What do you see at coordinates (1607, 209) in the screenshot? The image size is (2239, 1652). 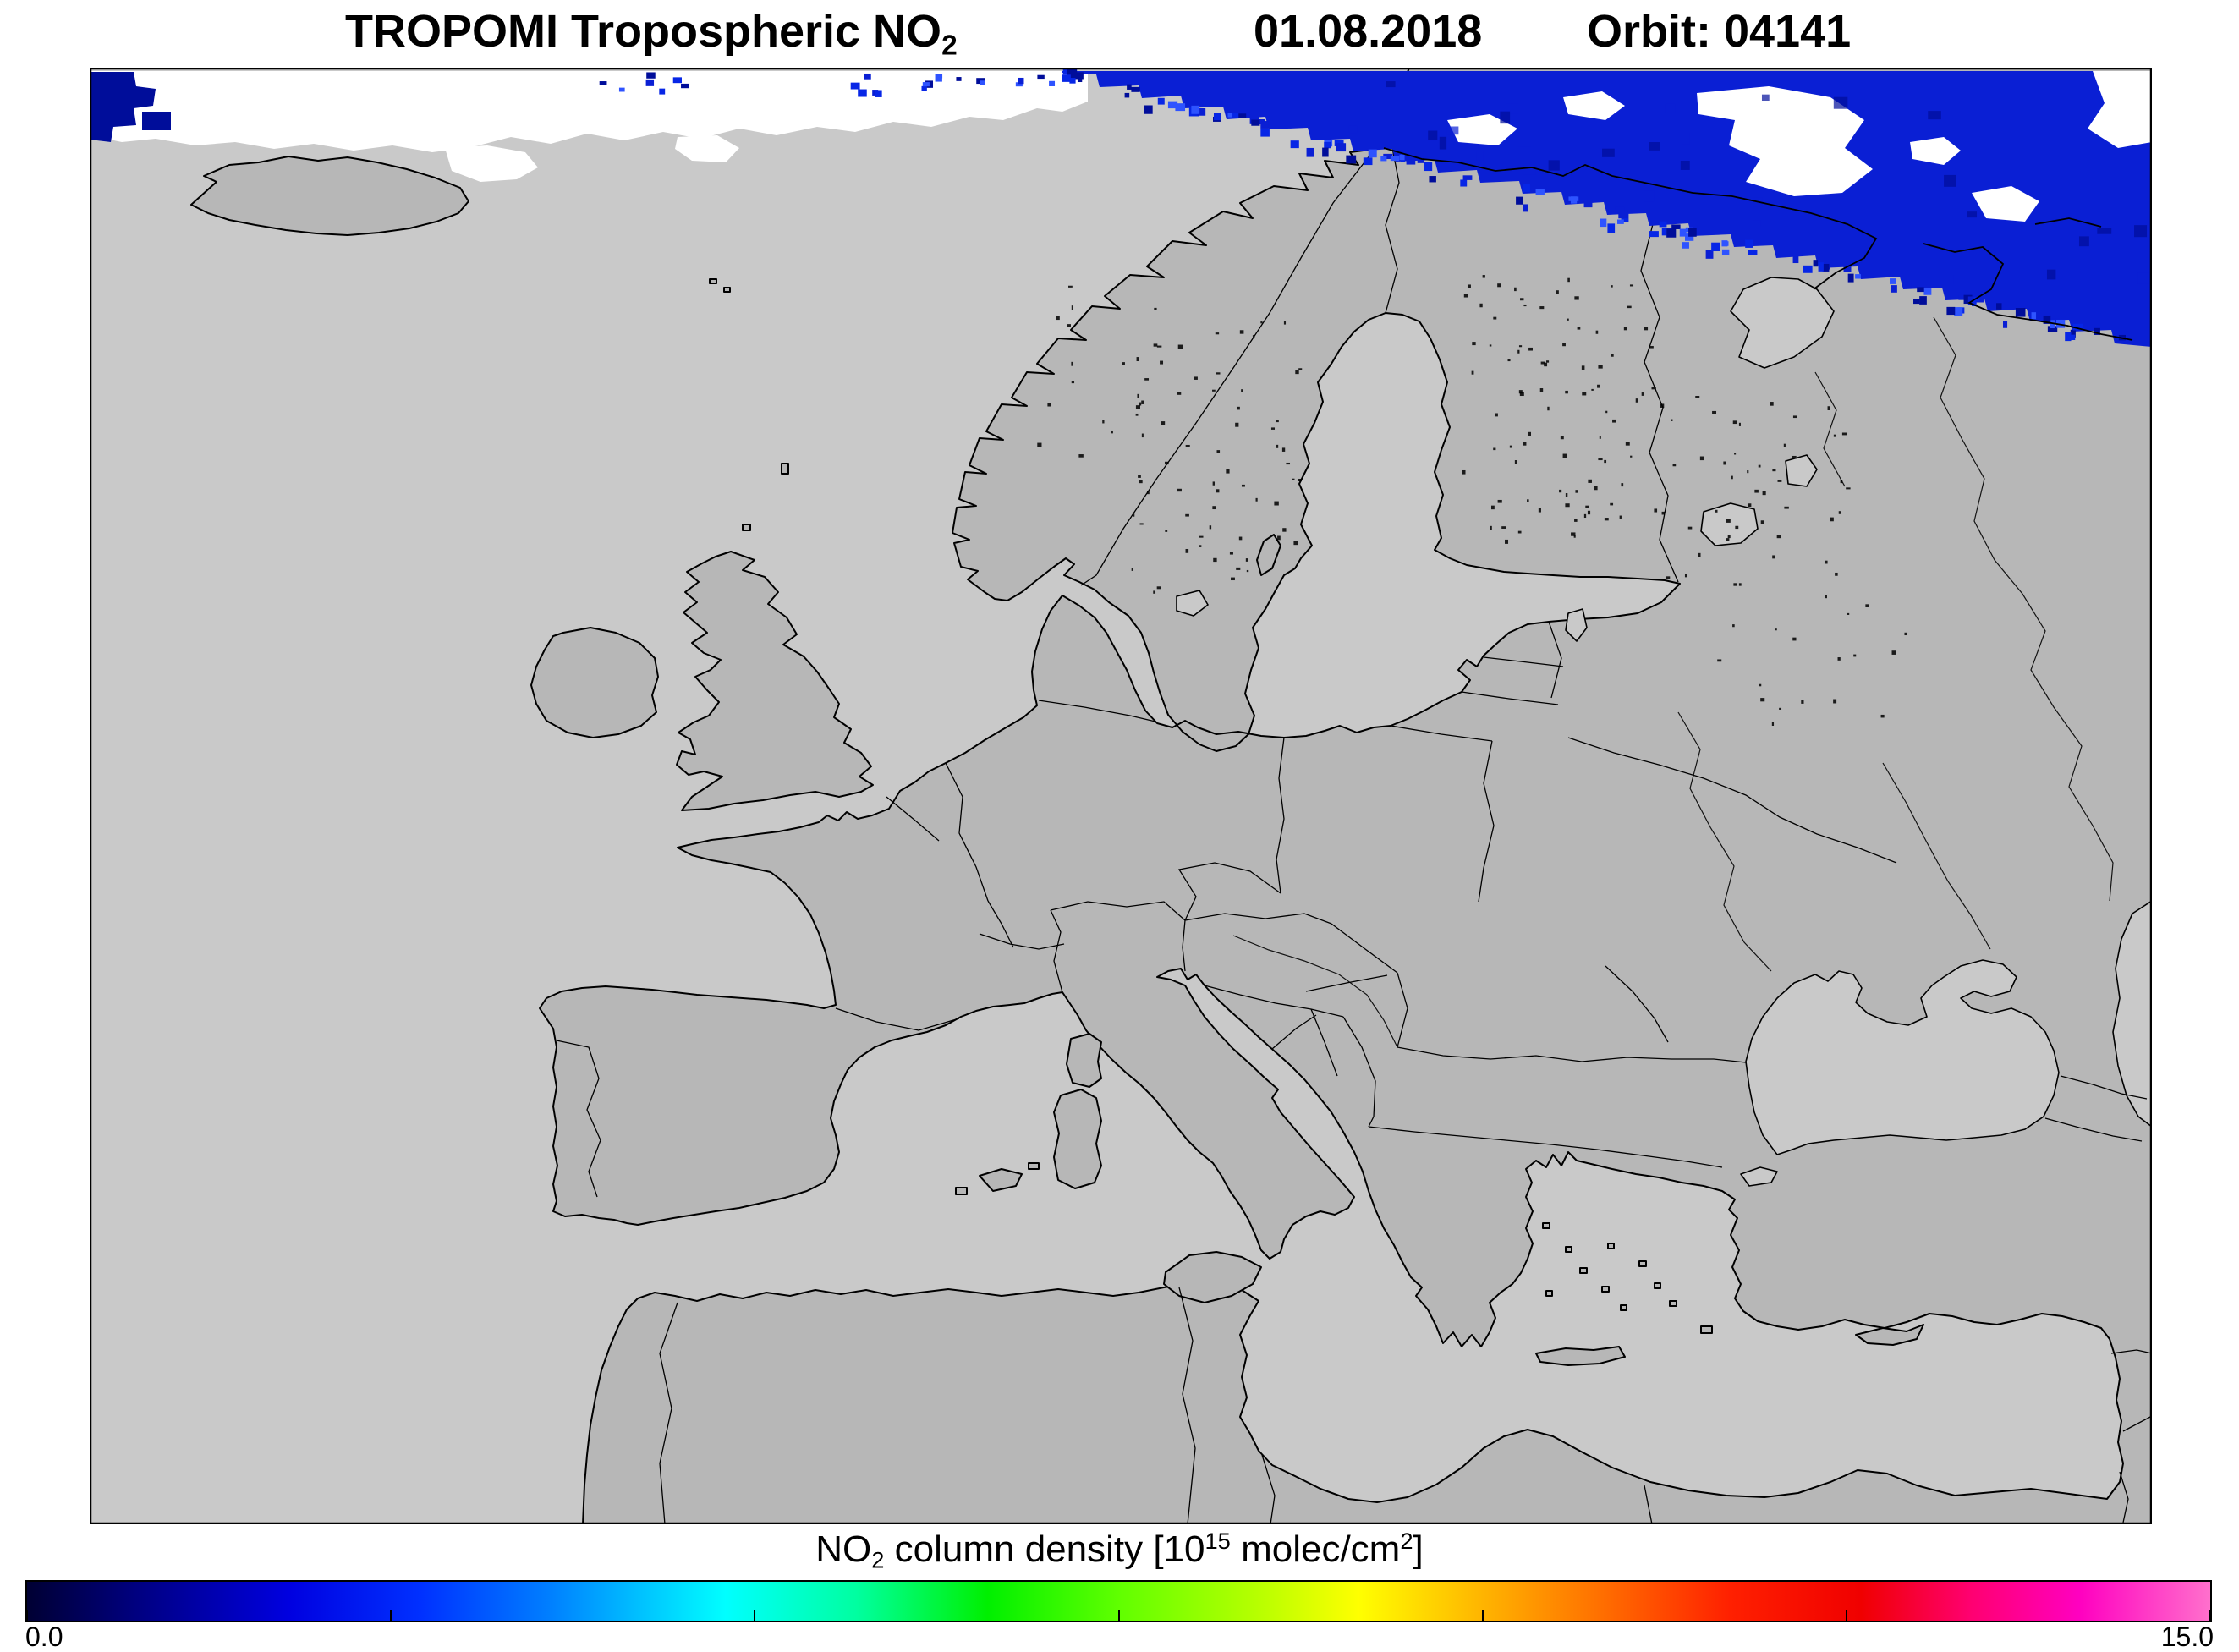 I see `no2-swath-blue` at bounding box center [1607, 209].